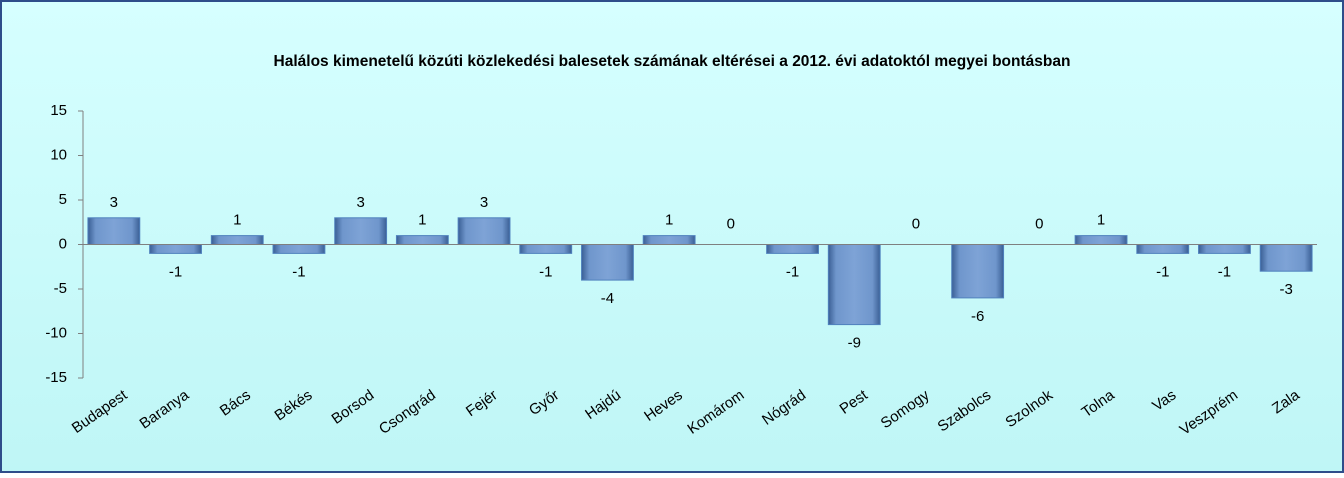 The height and width of the screenshot is (478, 1344). Describe the element at coordinates (58, 110) in the screenshot. I see `y-tick-label: 15` at that location.